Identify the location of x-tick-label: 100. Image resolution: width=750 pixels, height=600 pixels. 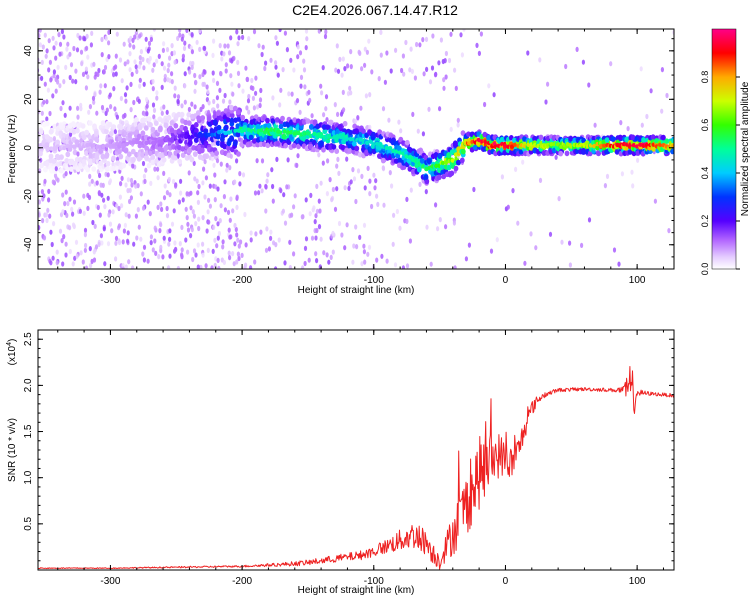
(637, 581).